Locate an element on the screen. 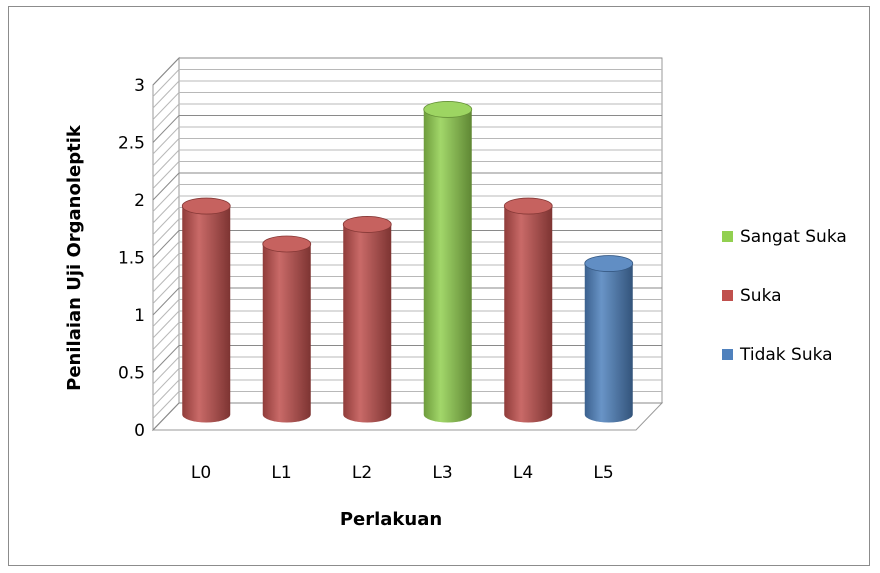  legend-item: Tidak Suka is located at coordinates (777, 355).